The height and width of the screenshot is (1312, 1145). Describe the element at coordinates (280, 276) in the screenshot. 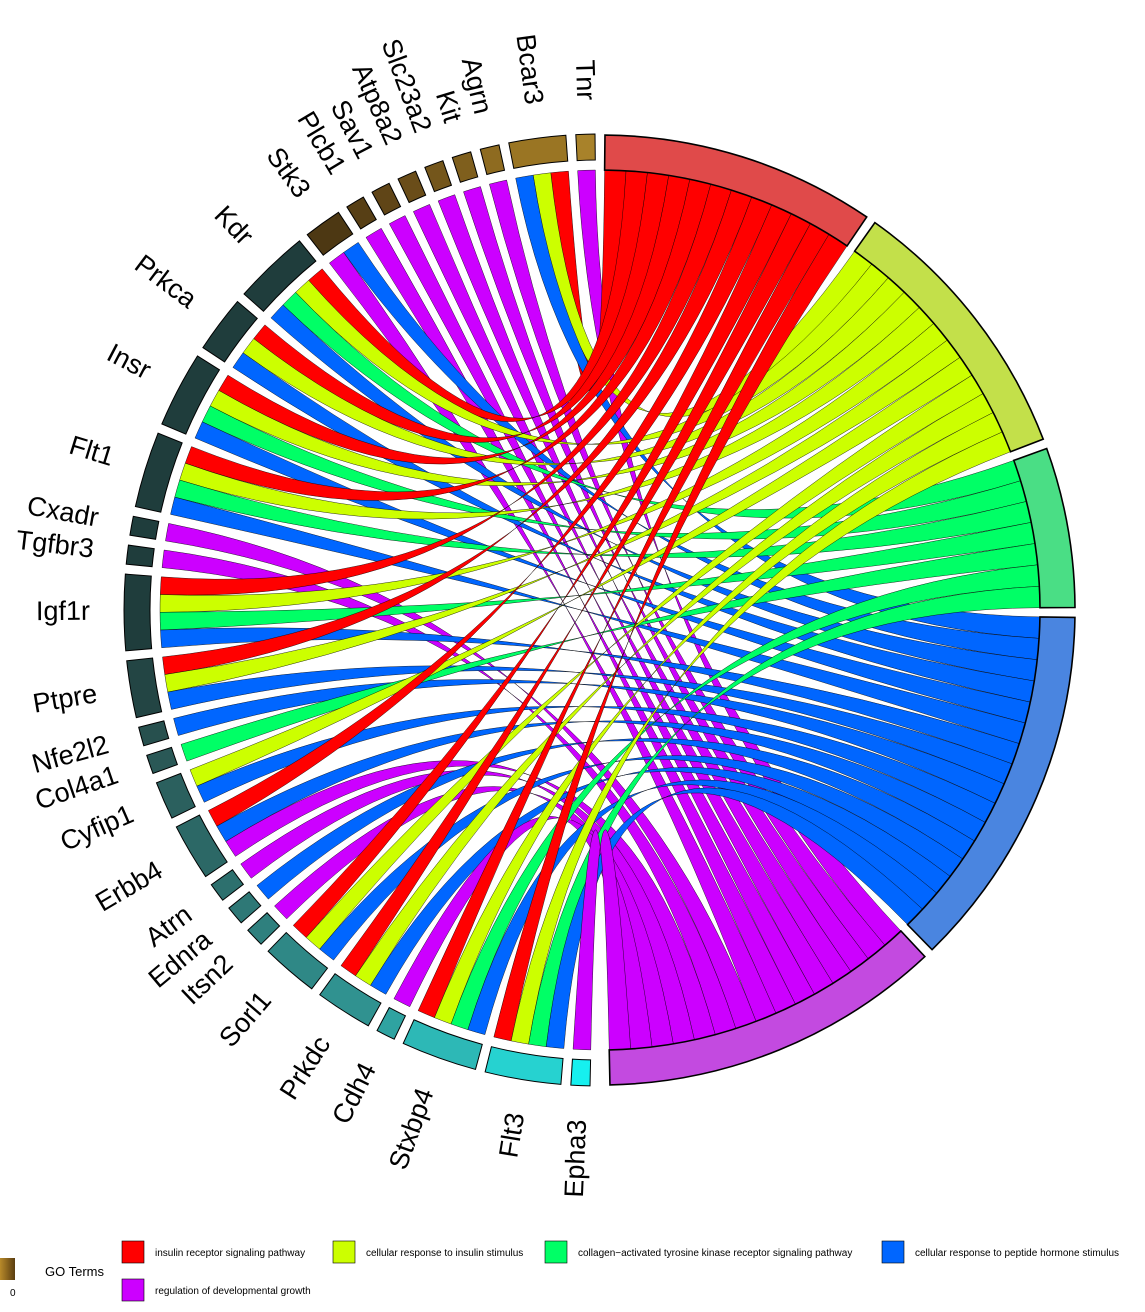

I see `gene-arc-kdr` at that location.